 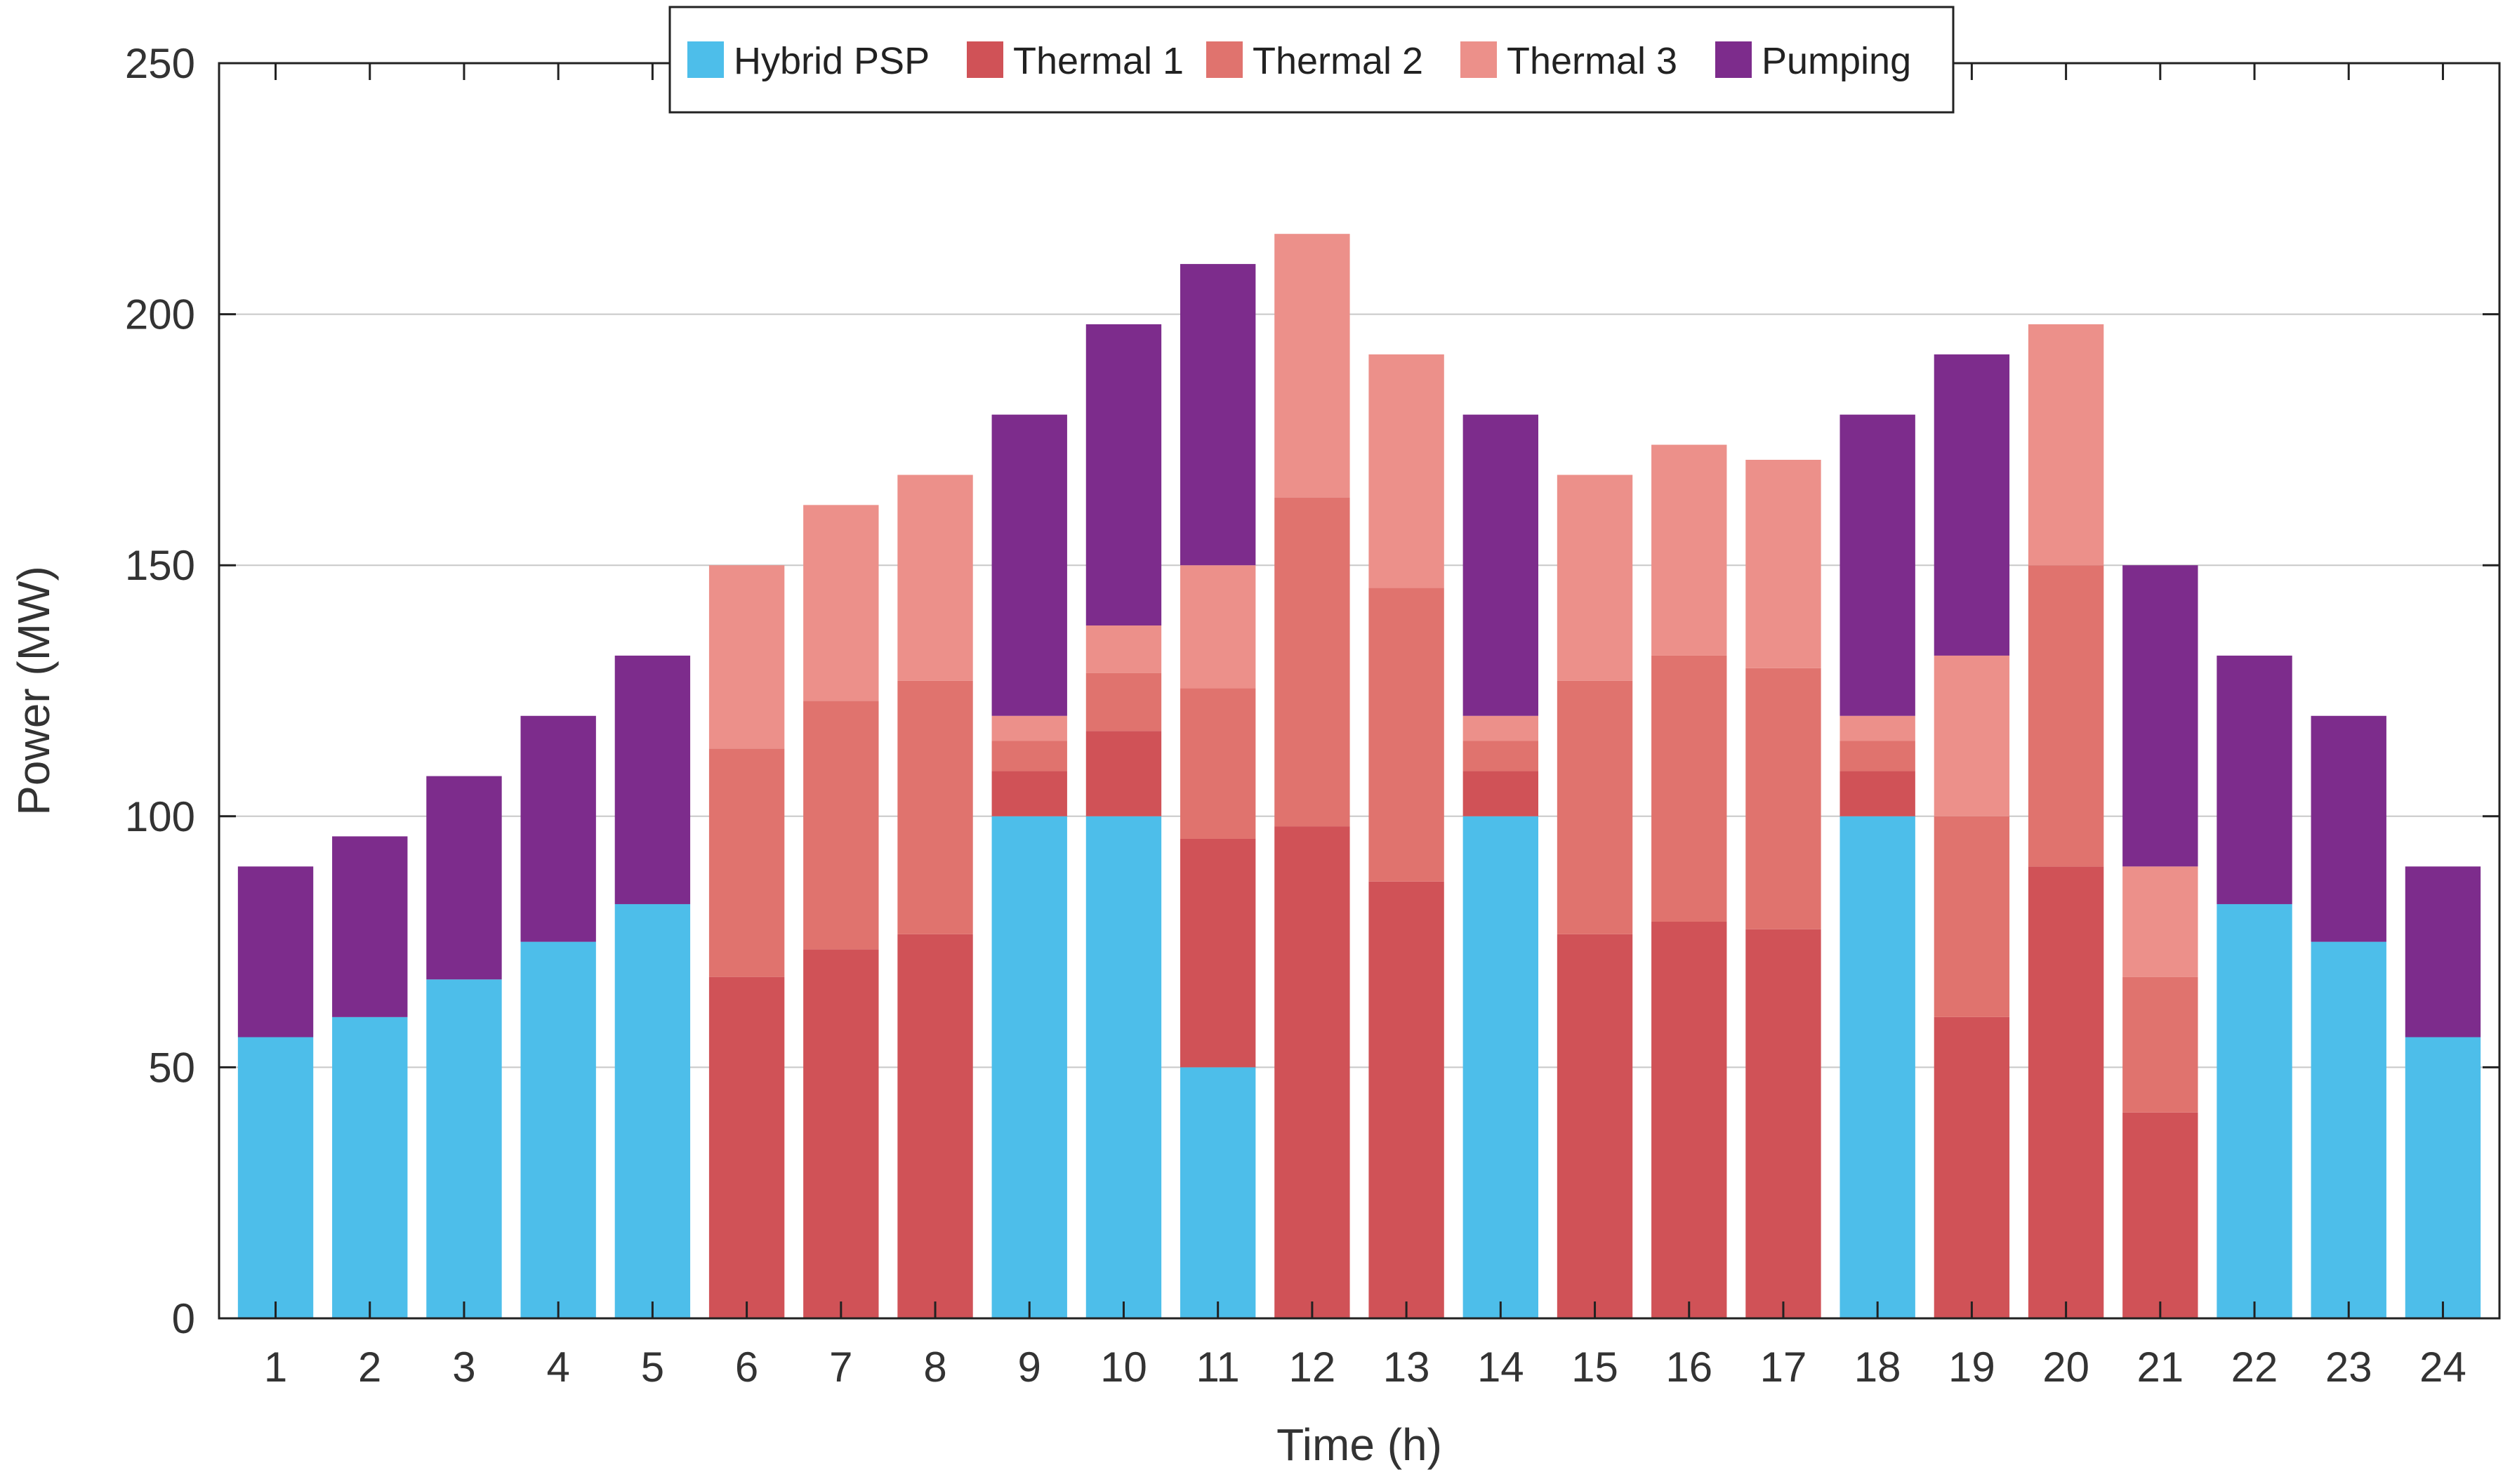 What do you see at coordinates (557, 1367) in the screenshot?
I see `x-tick-label-4: 4` at bounding box center [557, 1367].